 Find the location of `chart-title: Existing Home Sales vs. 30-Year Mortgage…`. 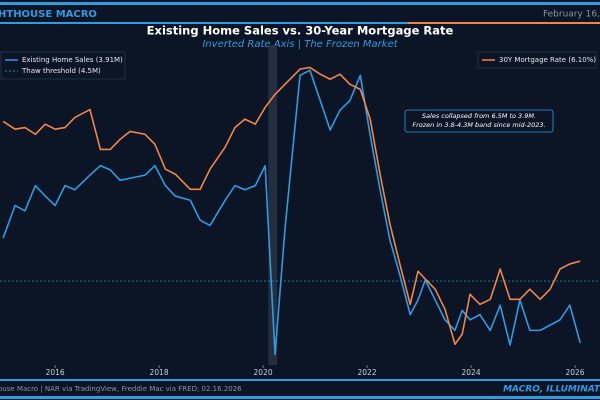

chart-title: Existing Home Sales vs. 30-Year Mortgage… is located at coordinates (300, 31).